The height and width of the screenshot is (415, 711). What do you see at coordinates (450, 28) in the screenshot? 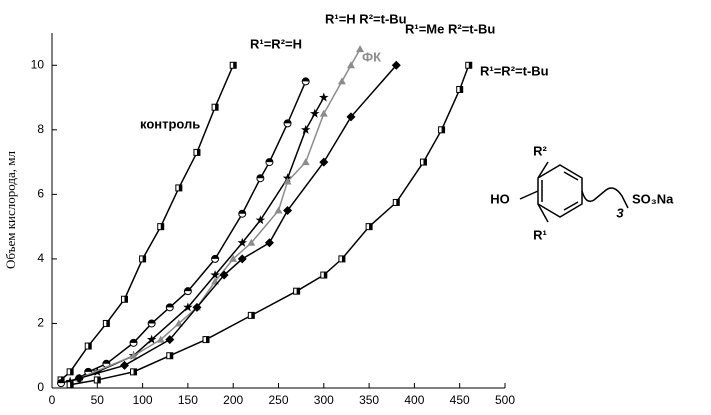
I see `series-label: R¹=Me R²=t-Bu` at bounding box center [450, 28].